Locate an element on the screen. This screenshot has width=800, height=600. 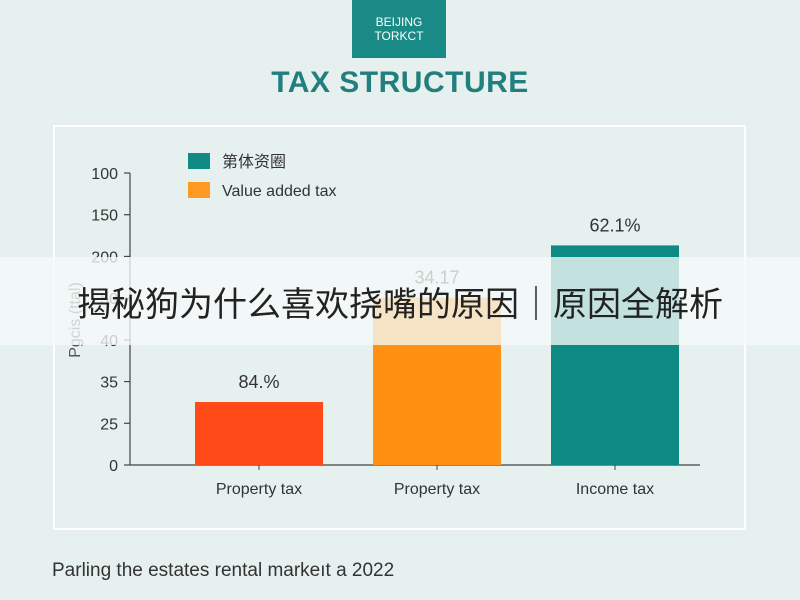
legend-label: Value added tax is located at coordinates (279, 191).